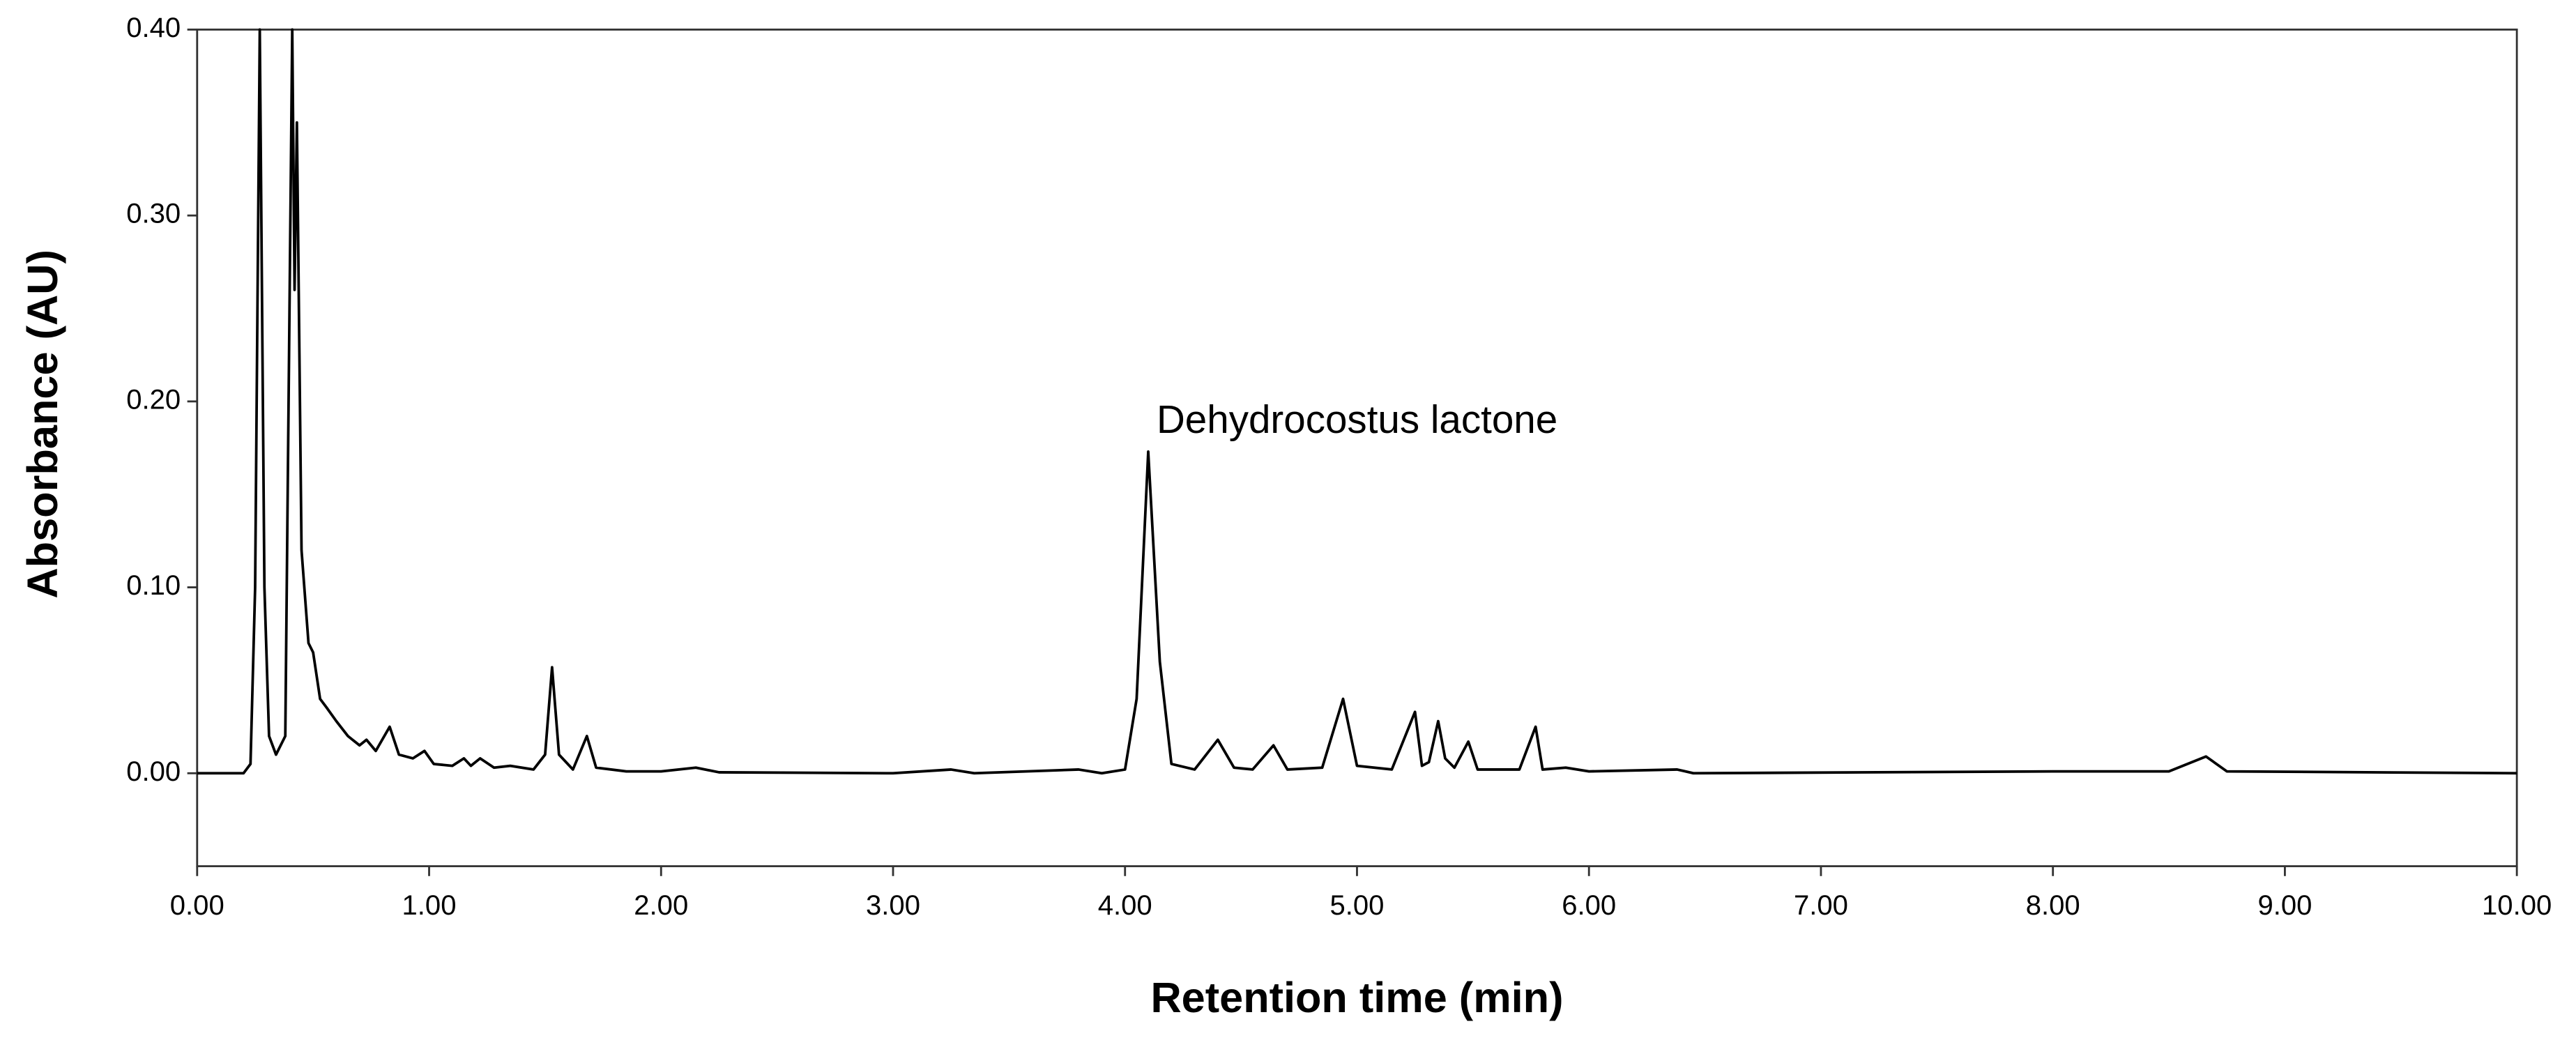  I want to click on x-tick-label: 4.00, so click(1125, 905).